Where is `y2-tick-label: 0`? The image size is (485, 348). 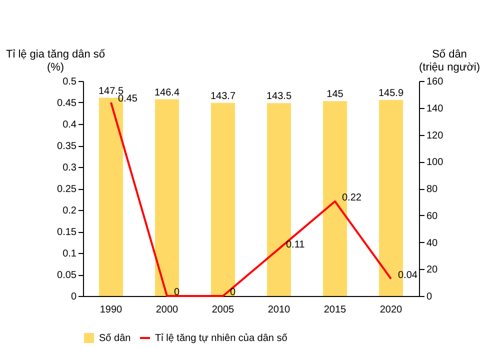 y2-tick-label: 0 is located at coordinates (429, 297).